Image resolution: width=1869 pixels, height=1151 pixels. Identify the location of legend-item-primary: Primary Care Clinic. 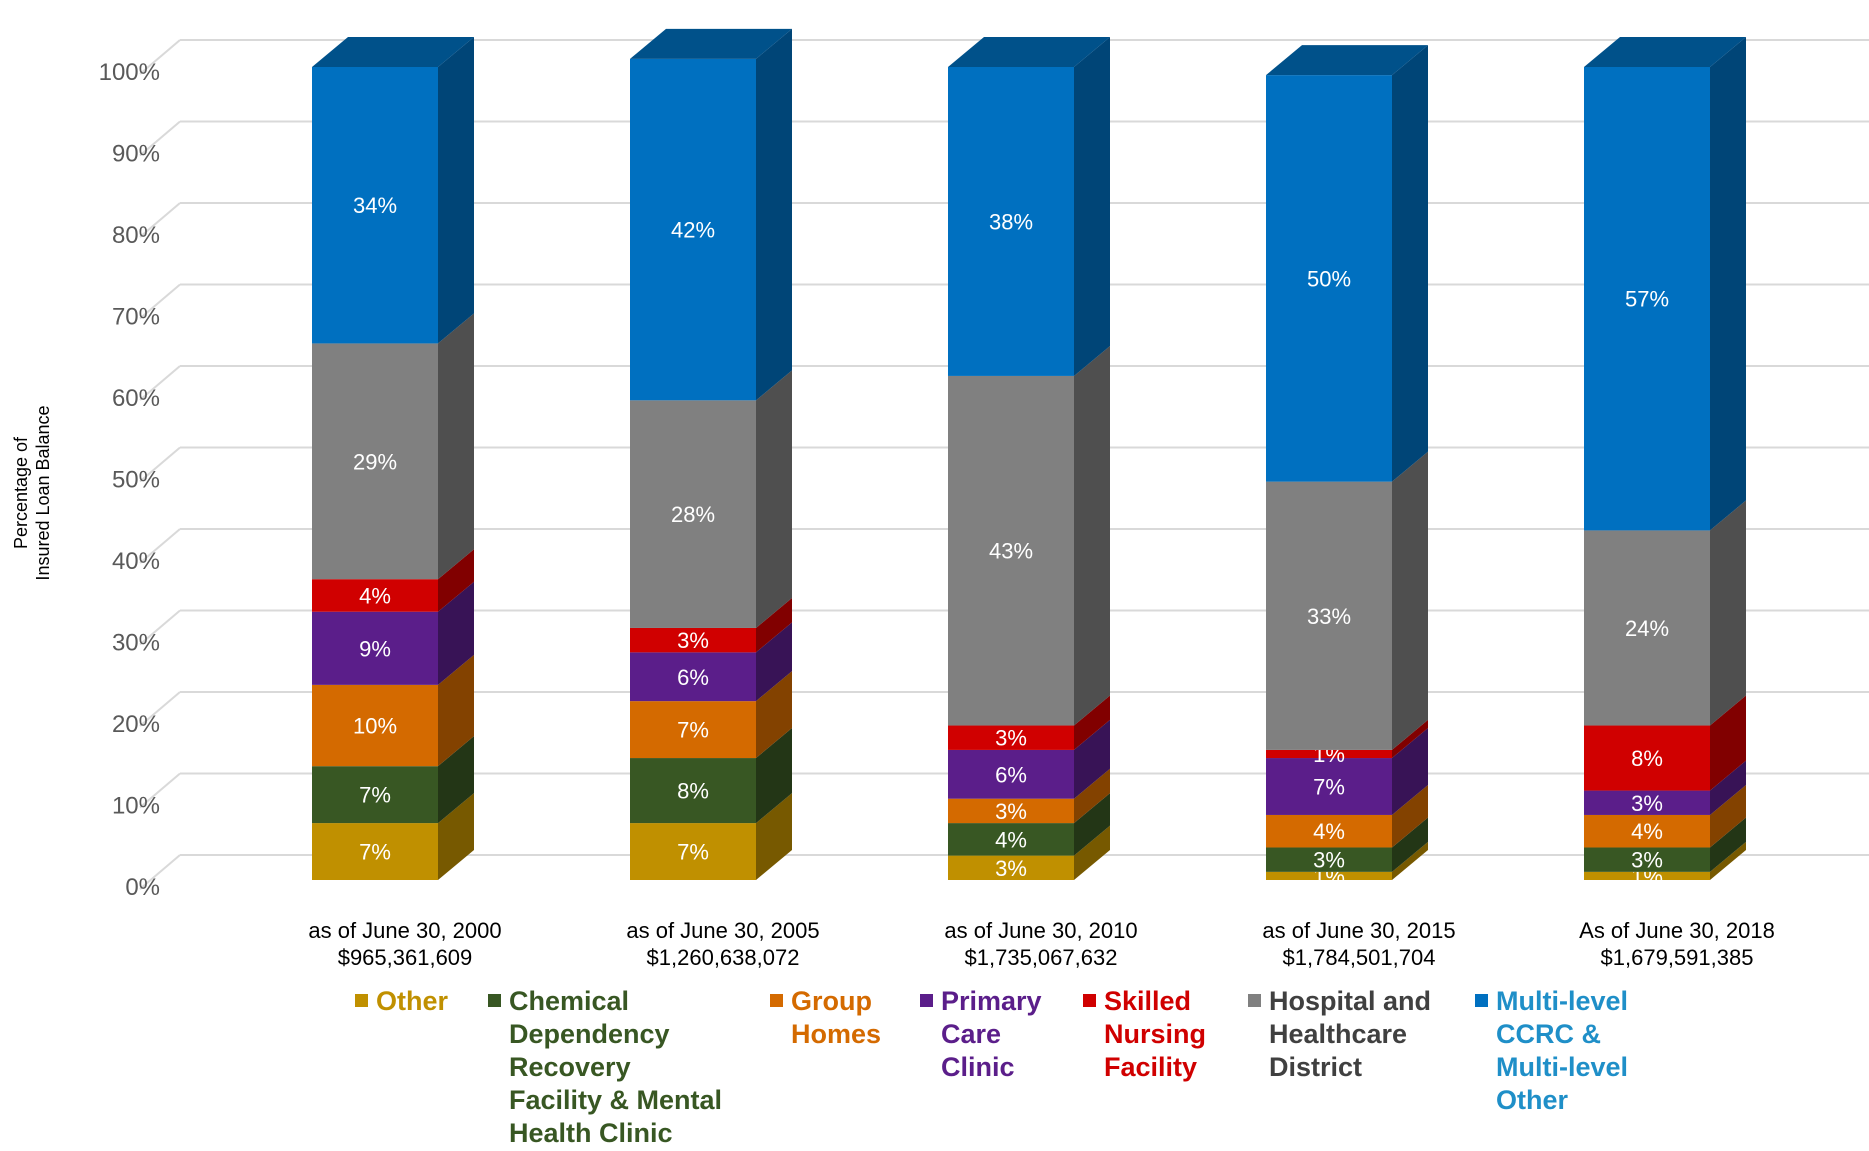
(981, 1034).